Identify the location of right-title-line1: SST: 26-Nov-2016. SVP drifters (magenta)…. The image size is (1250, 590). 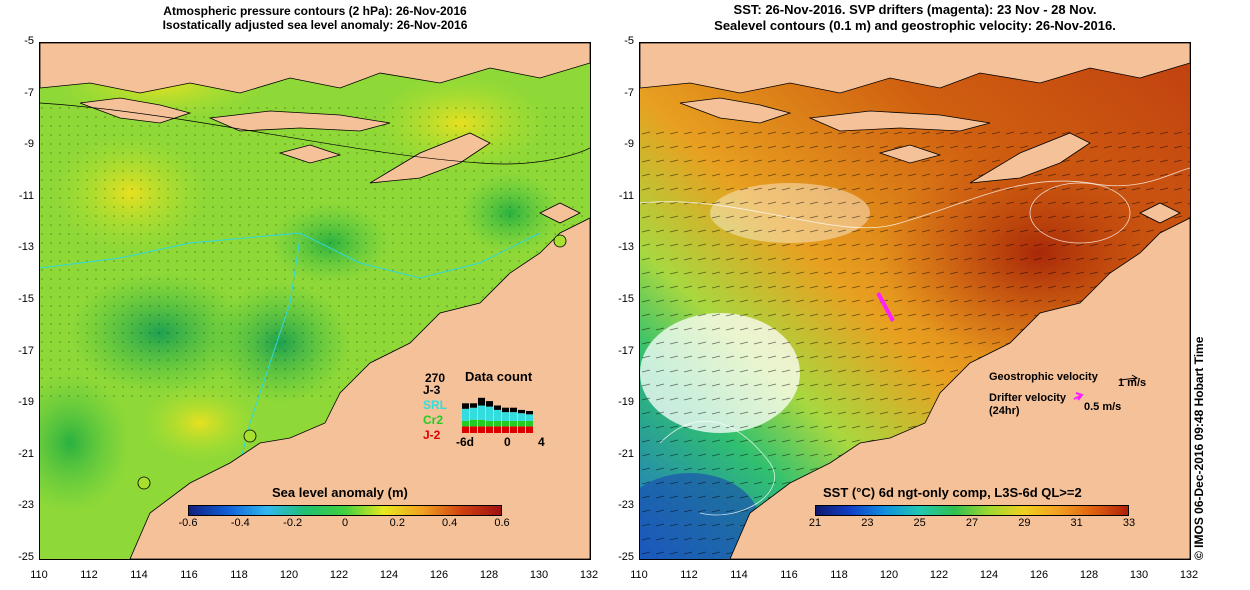
(915, 9).